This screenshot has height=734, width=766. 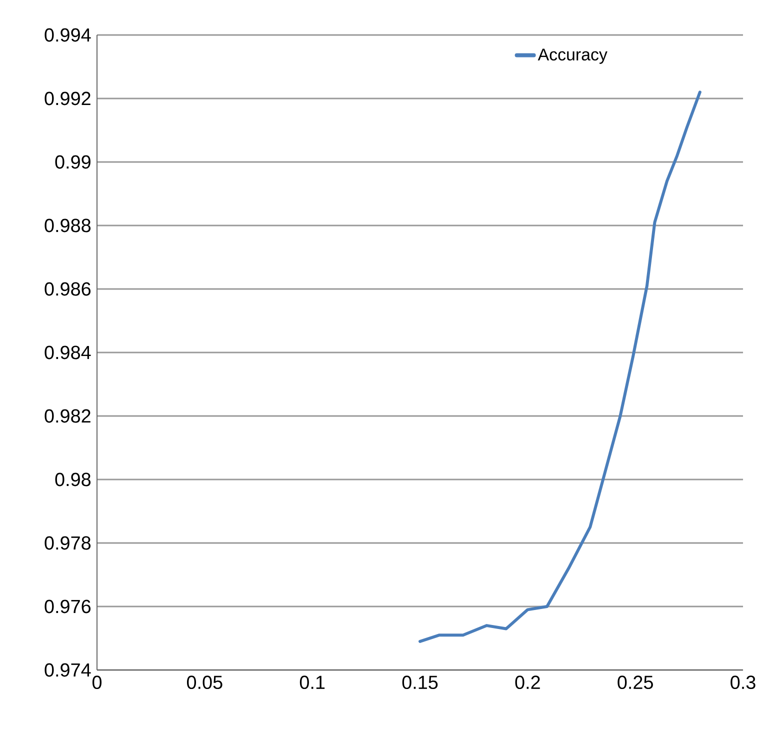 I want to click on x-tick-label: 0.05, so click(x=204, y=683).